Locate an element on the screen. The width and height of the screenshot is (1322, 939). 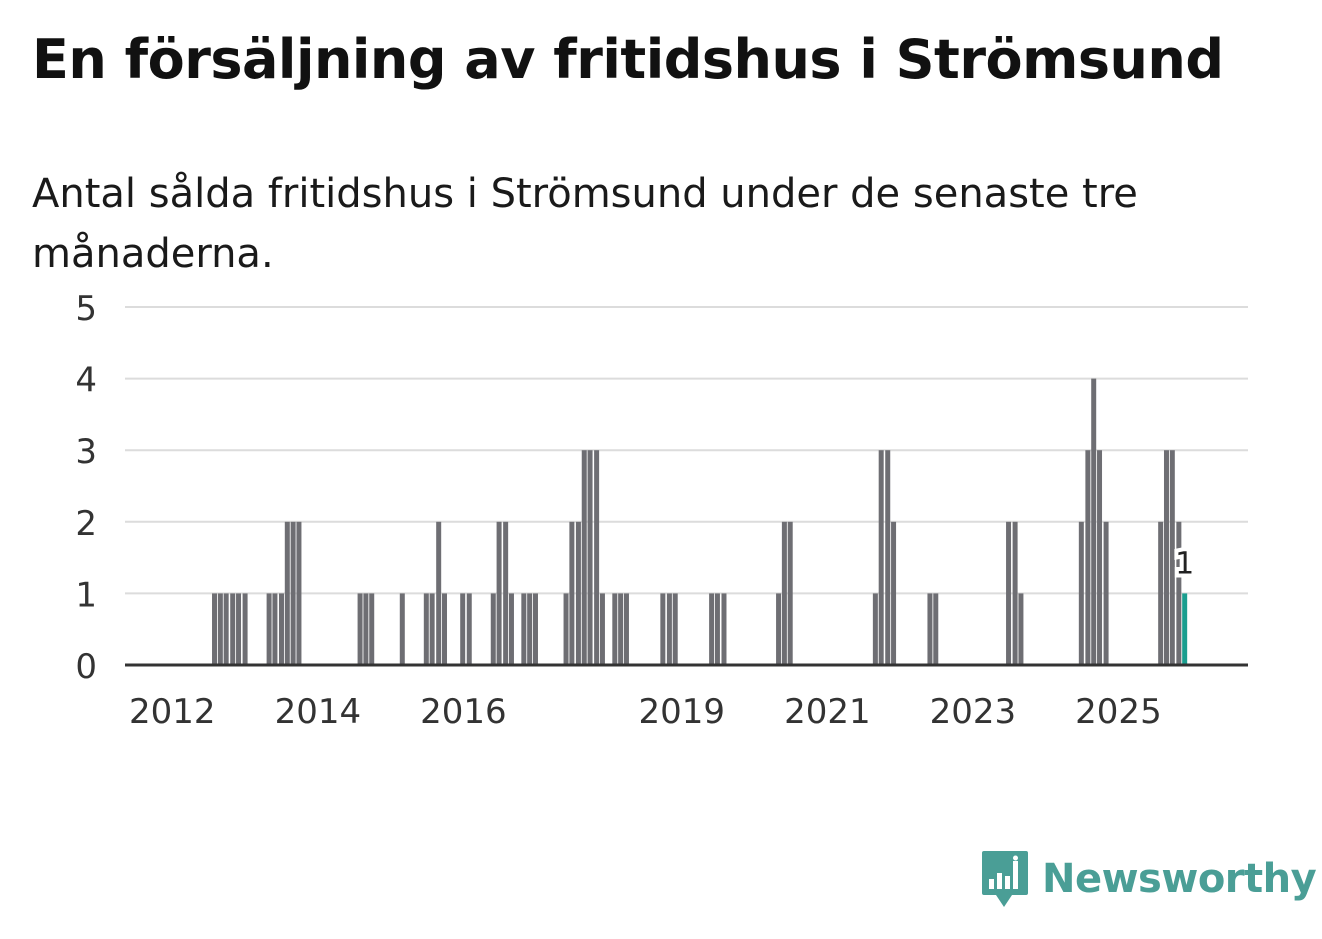
x-tick-label: 2025 is located at coordinates (1118, 712).